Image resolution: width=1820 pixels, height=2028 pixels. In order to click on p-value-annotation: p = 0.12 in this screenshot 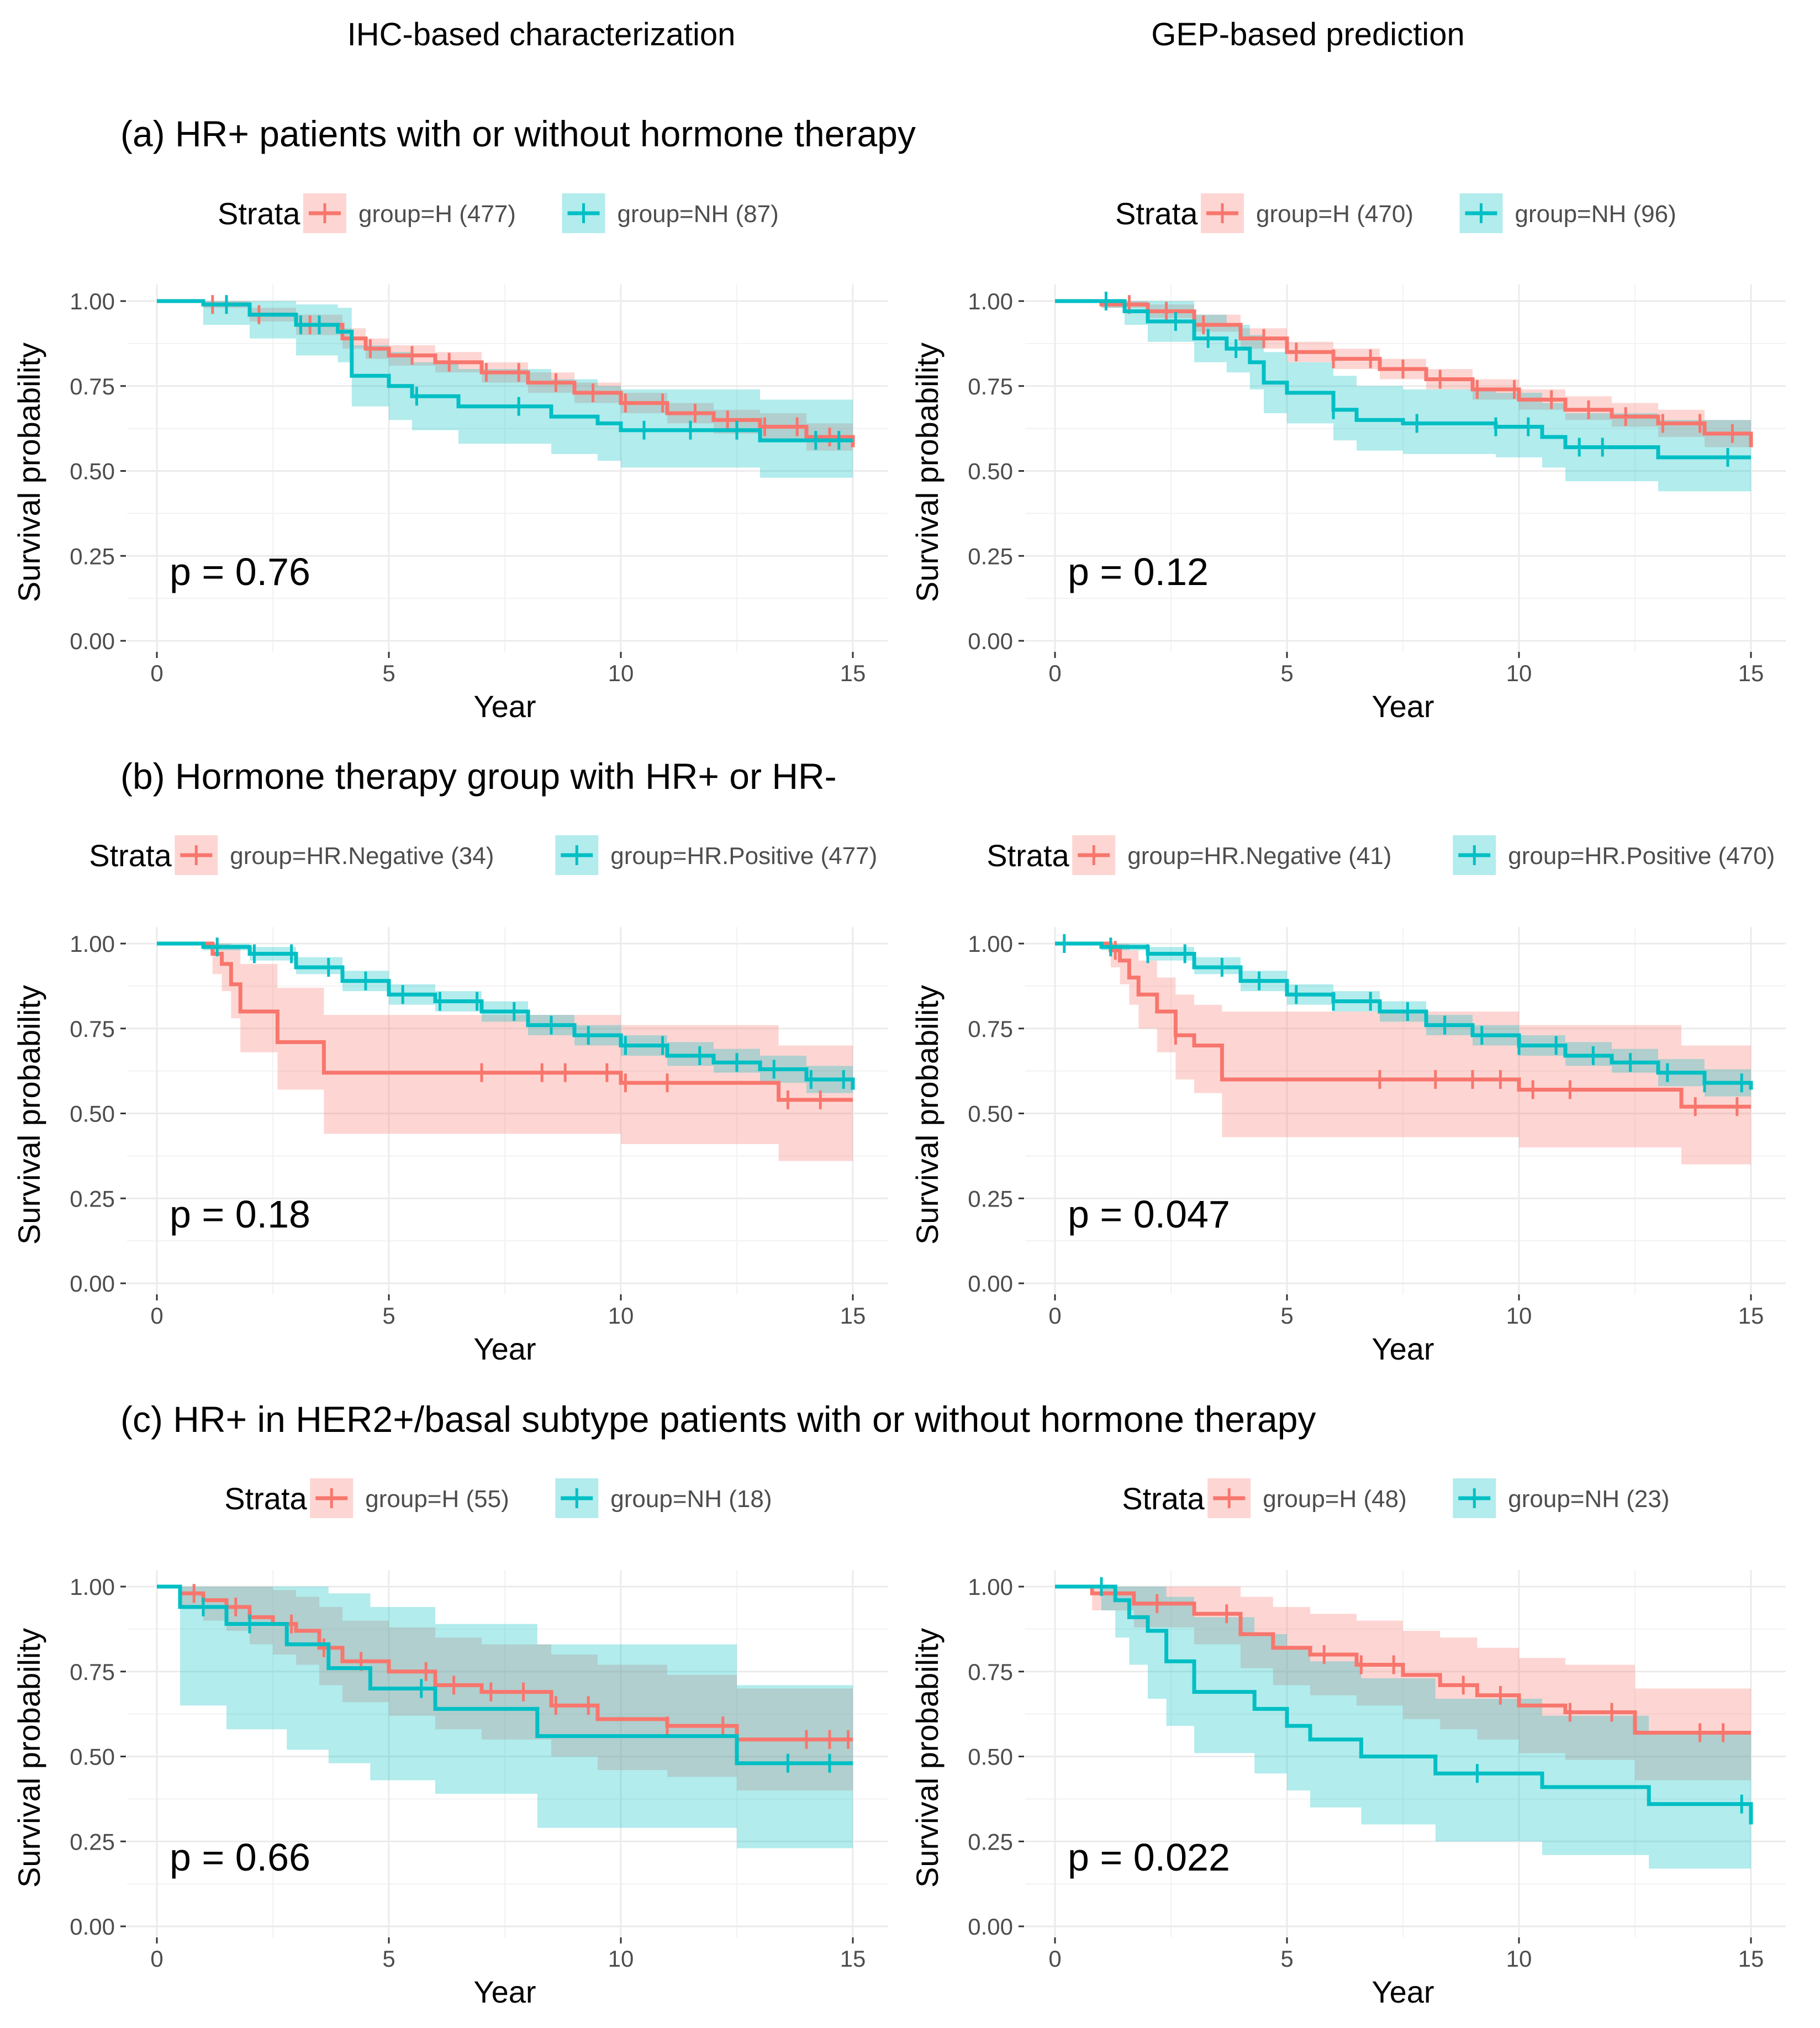, I will do `click(1139, 571)`.